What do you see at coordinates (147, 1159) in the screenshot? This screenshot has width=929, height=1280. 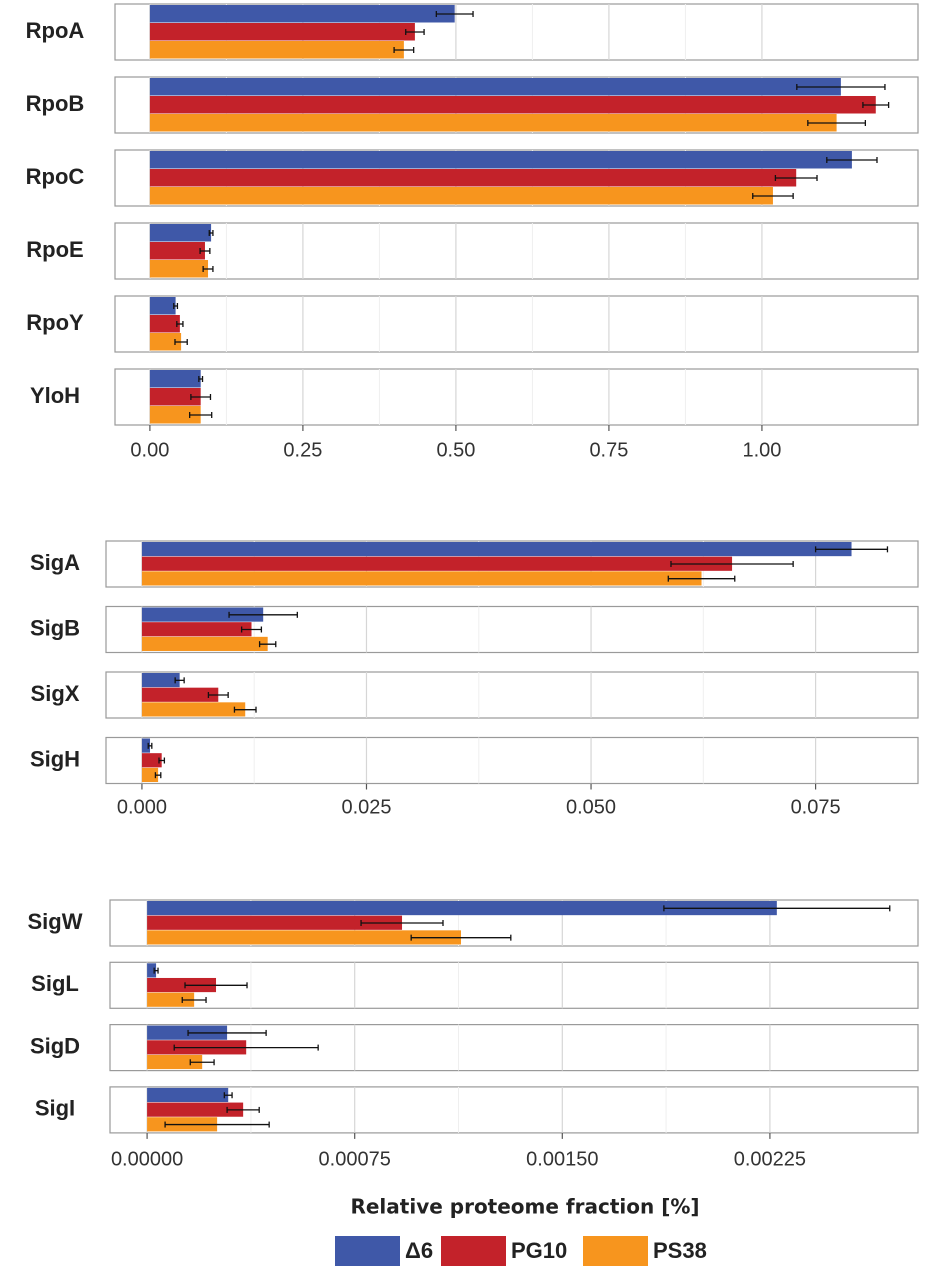 I see `x-tick-label: 0.00000` at bounding box center [147, 1159].